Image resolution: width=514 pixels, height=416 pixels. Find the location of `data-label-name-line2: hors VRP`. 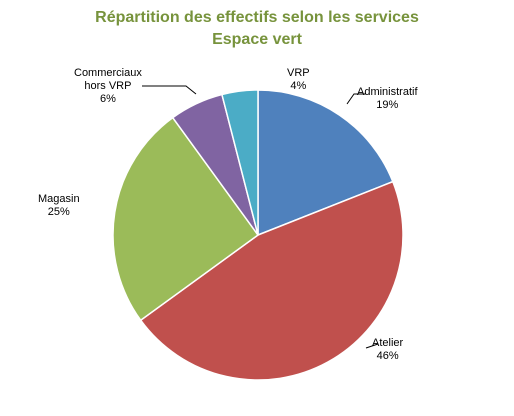

data-label-name-line2: hors VRP is located at coordinates (108, 86).